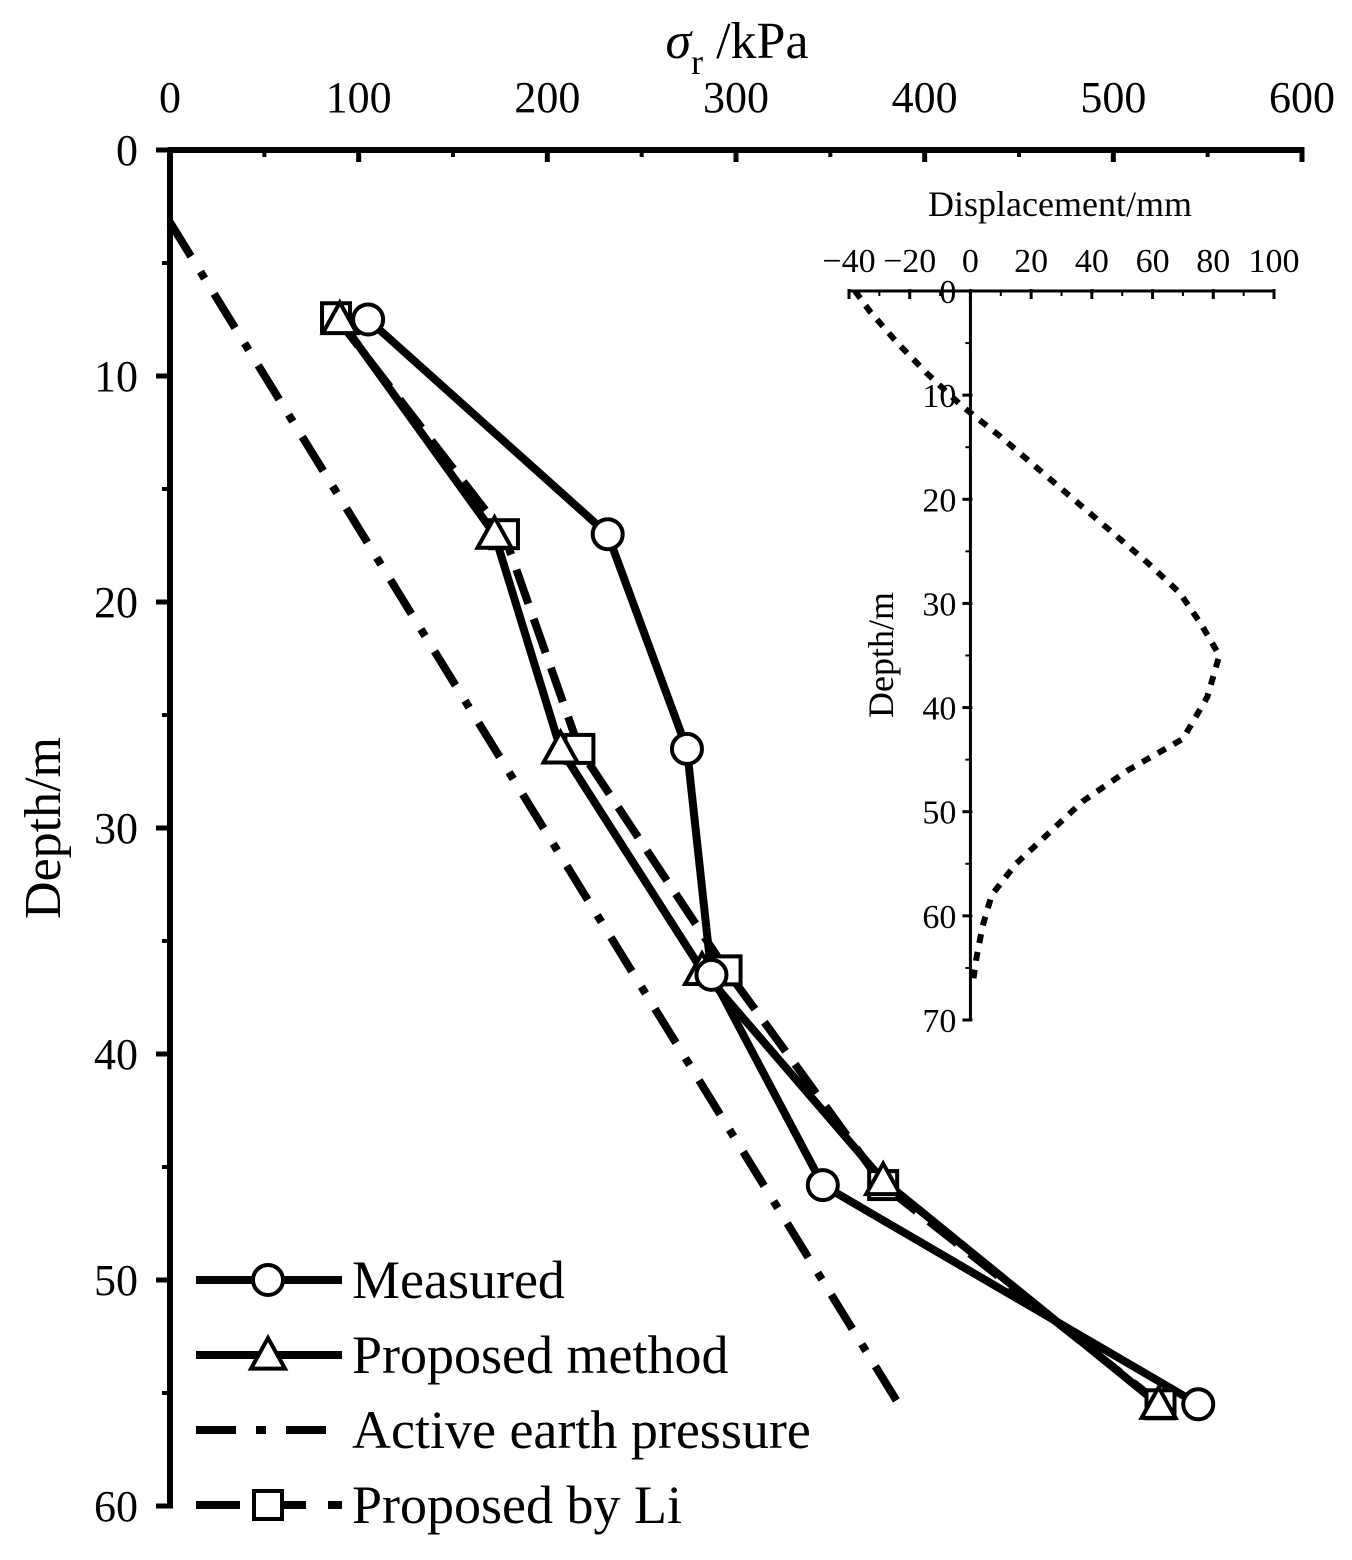  Describe the element at coordinates (1274, 261) in the screenshot. I see `inset-x-tick-label: 100` at that location.